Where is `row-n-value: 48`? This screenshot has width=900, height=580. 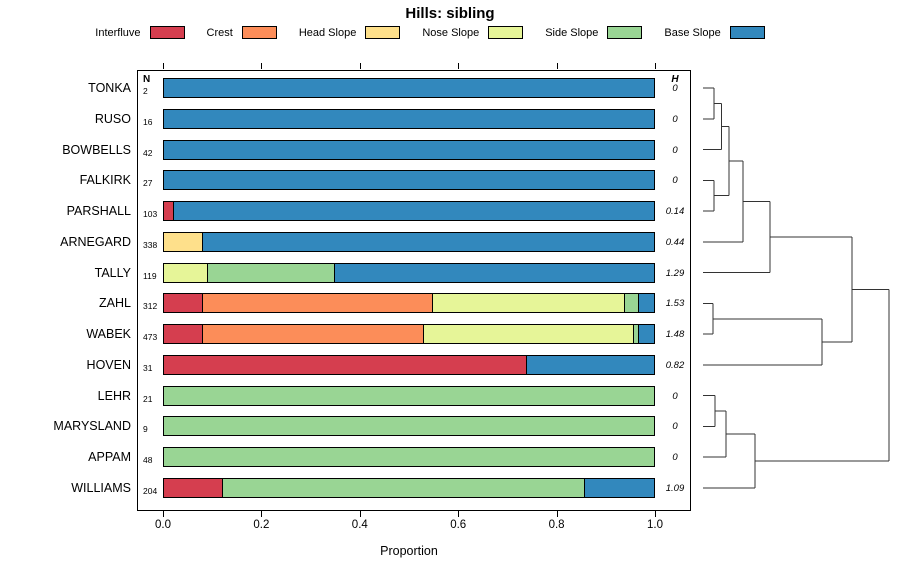 row-n-value: 48 is located at coordinates (148, 460).